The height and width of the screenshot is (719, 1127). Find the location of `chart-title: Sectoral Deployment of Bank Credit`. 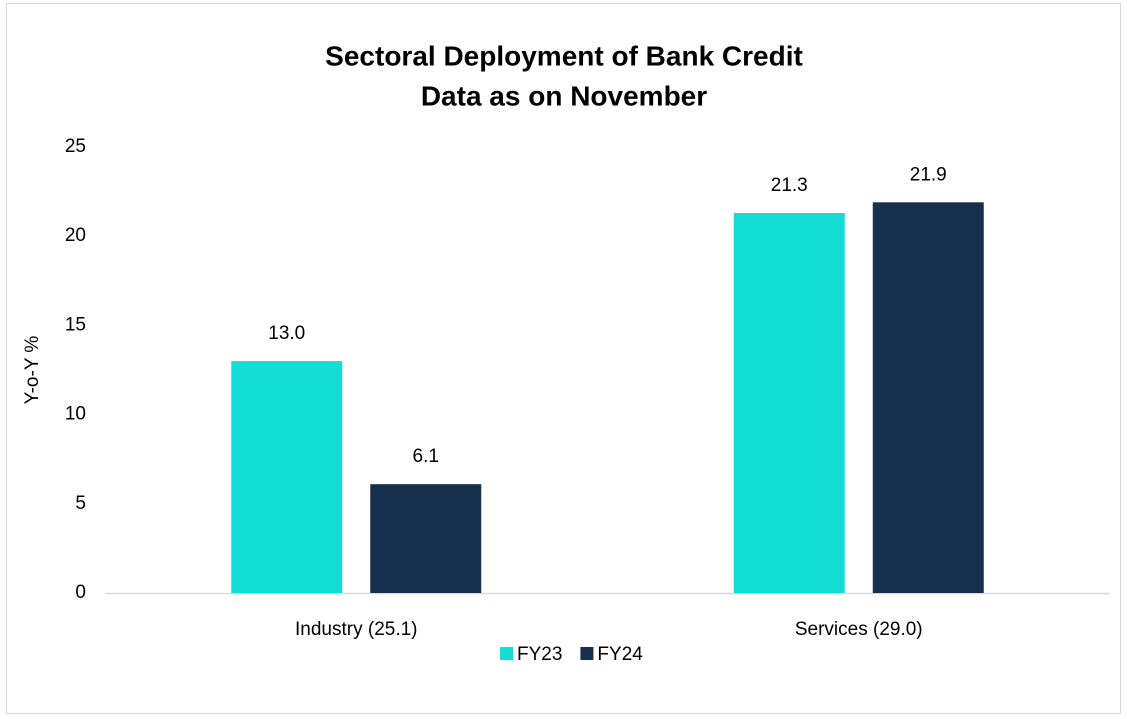

chart-title: Sectoral Deployment of Bank Credit is located at coordinates (564, 55).